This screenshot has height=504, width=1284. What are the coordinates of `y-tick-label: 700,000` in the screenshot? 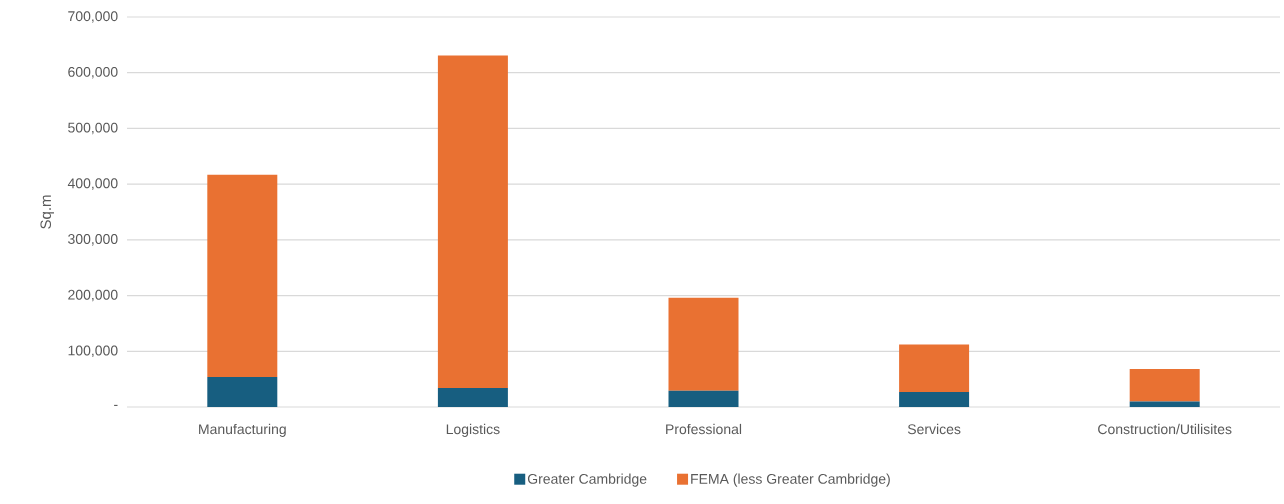 It's located at (93, 17).